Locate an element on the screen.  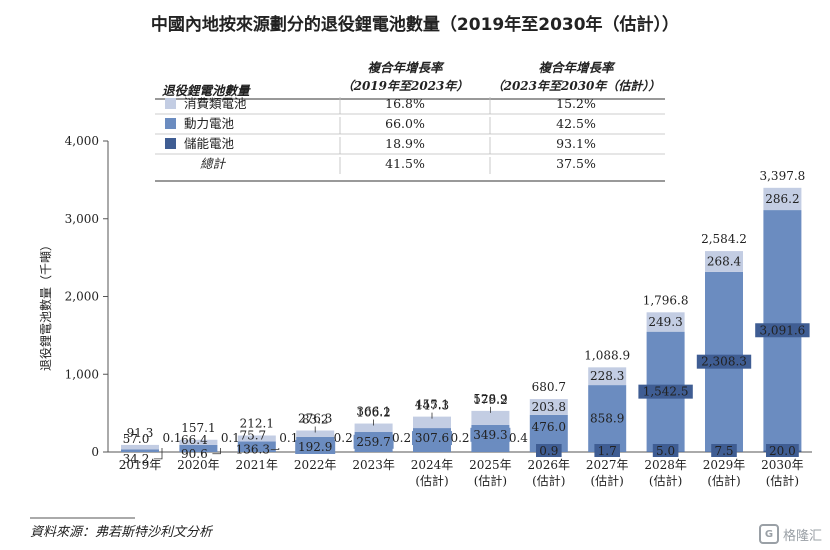
cagr-2023-2030: 37.5% is located at coordinates (576, 163).